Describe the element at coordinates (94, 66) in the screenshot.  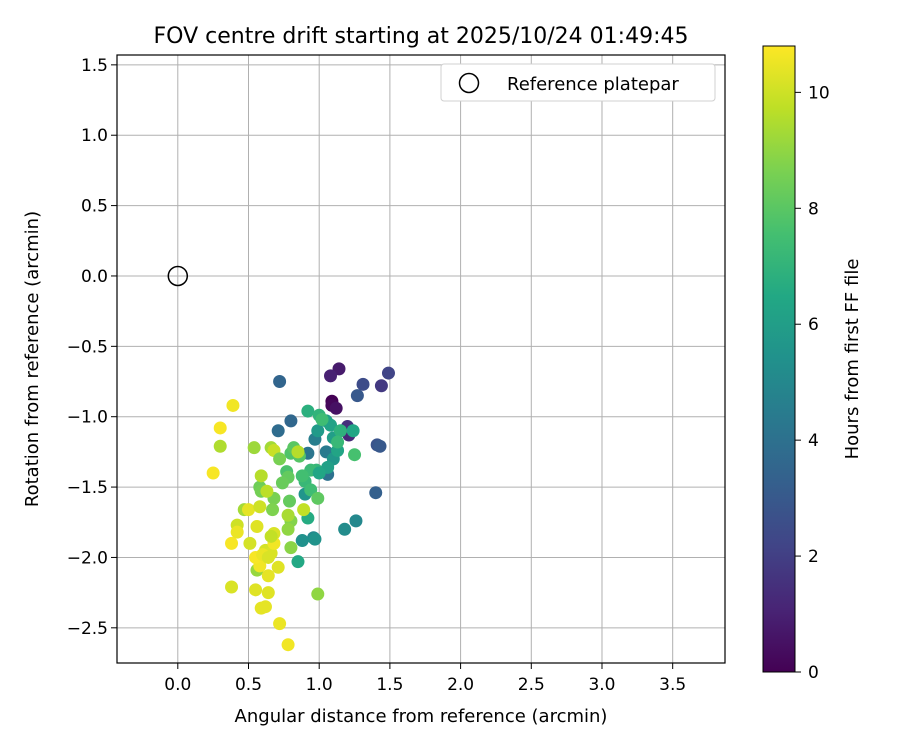
I see `y-tick-label: 1.5` at that location.